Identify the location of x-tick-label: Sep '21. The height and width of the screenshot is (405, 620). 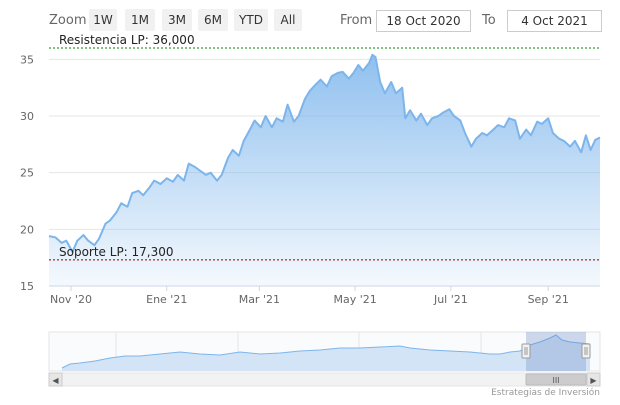
(548, 299).